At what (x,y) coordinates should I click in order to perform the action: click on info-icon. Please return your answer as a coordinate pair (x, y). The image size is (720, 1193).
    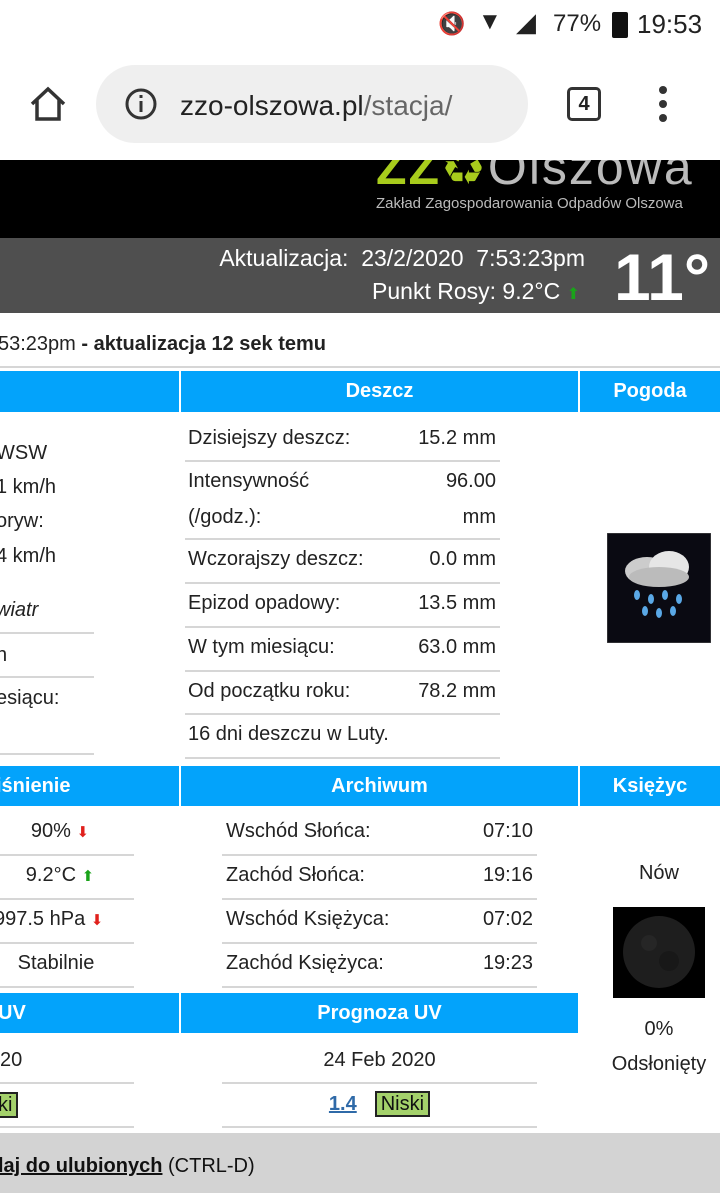
    Looking at the image, I should click on (141, 104).